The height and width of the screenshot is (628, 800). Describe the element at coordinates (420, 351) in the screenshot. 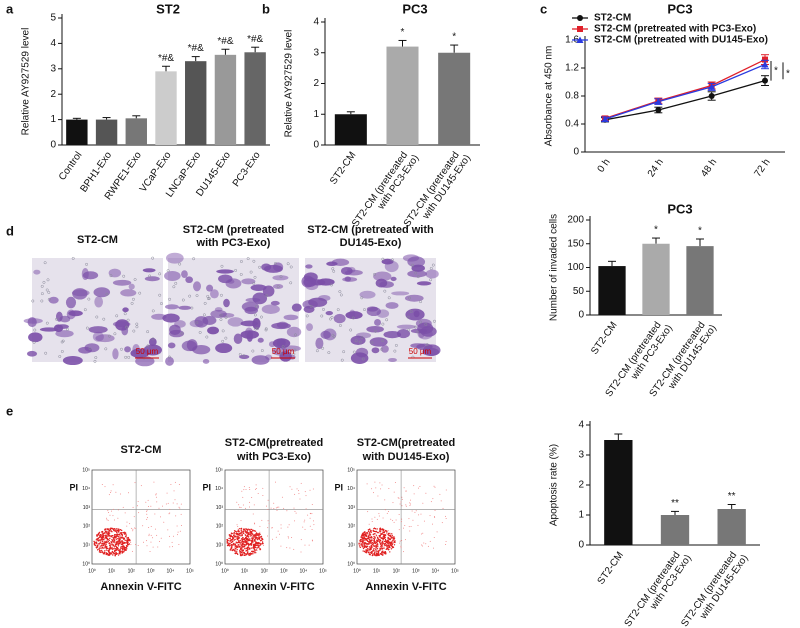

I see `scale-label: 50 μm` at that location.